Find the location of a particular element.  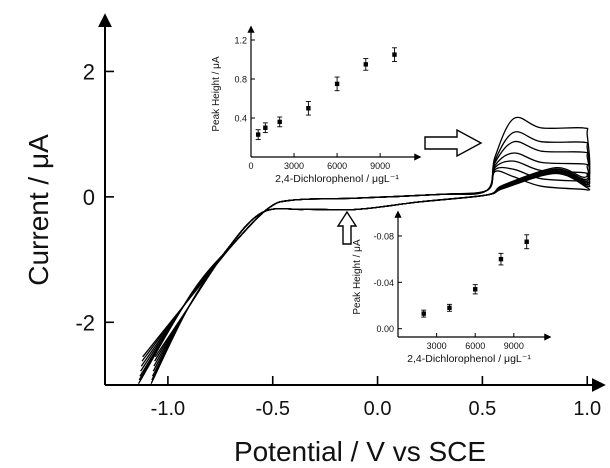

main-y-tick-label: -2 is located at coordinates (85, 322).